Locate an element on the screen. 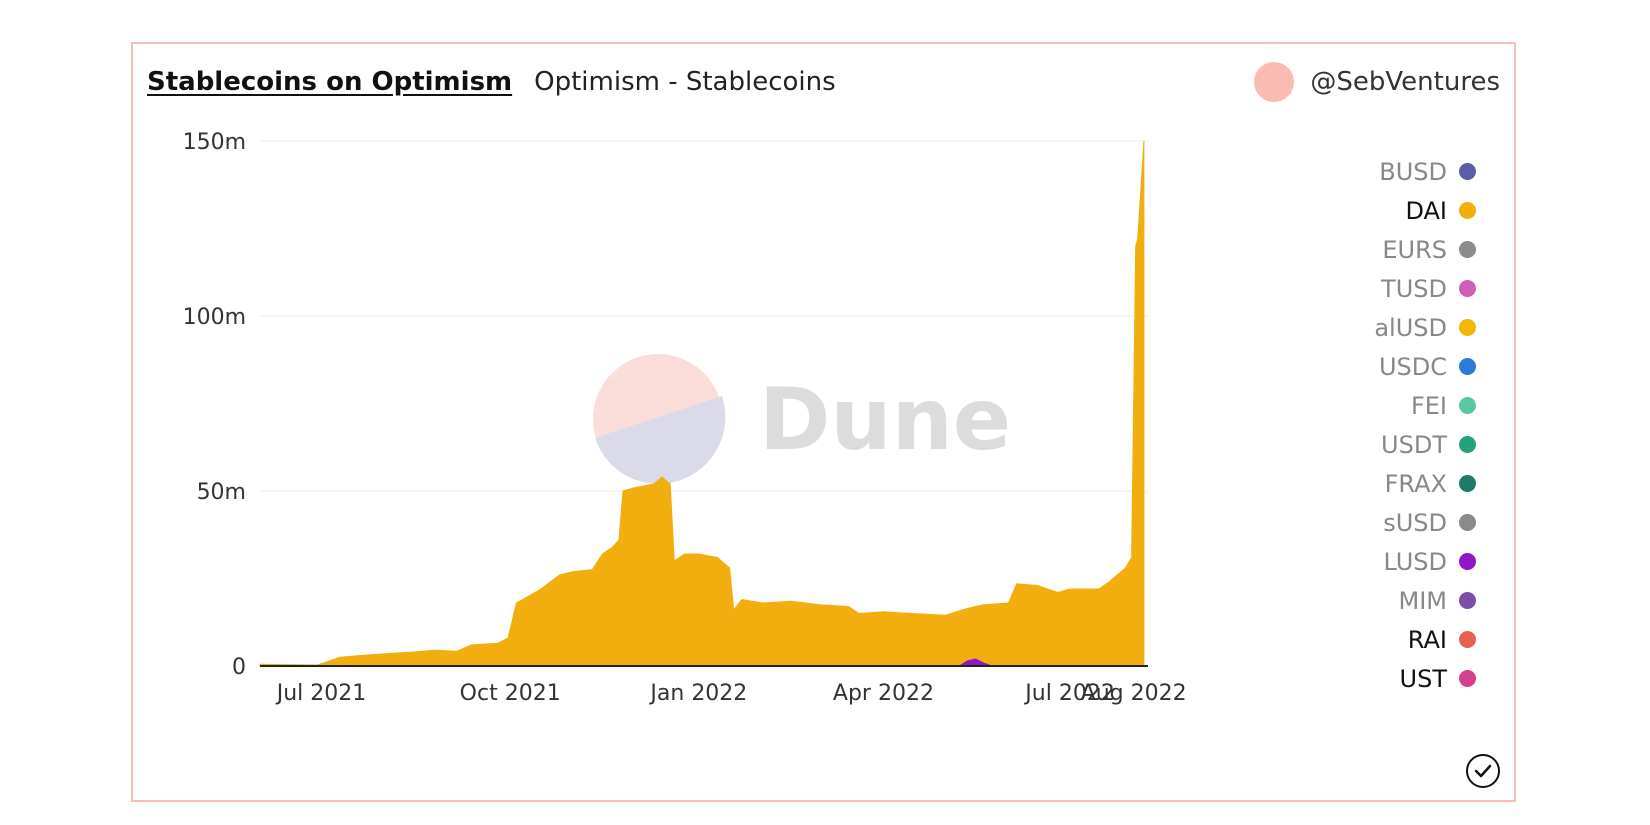  dune-watermark: Dune is located at coordinates (802, 419).